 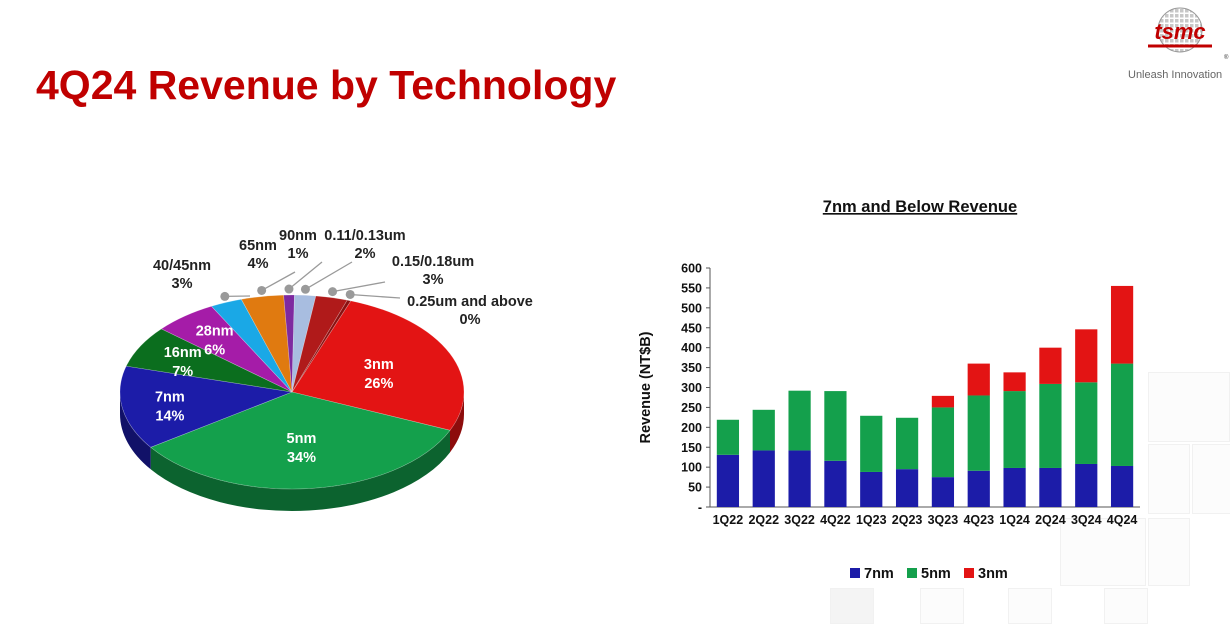 I want to click on bar-5nm-1Q22, so click(x=728, y=437).